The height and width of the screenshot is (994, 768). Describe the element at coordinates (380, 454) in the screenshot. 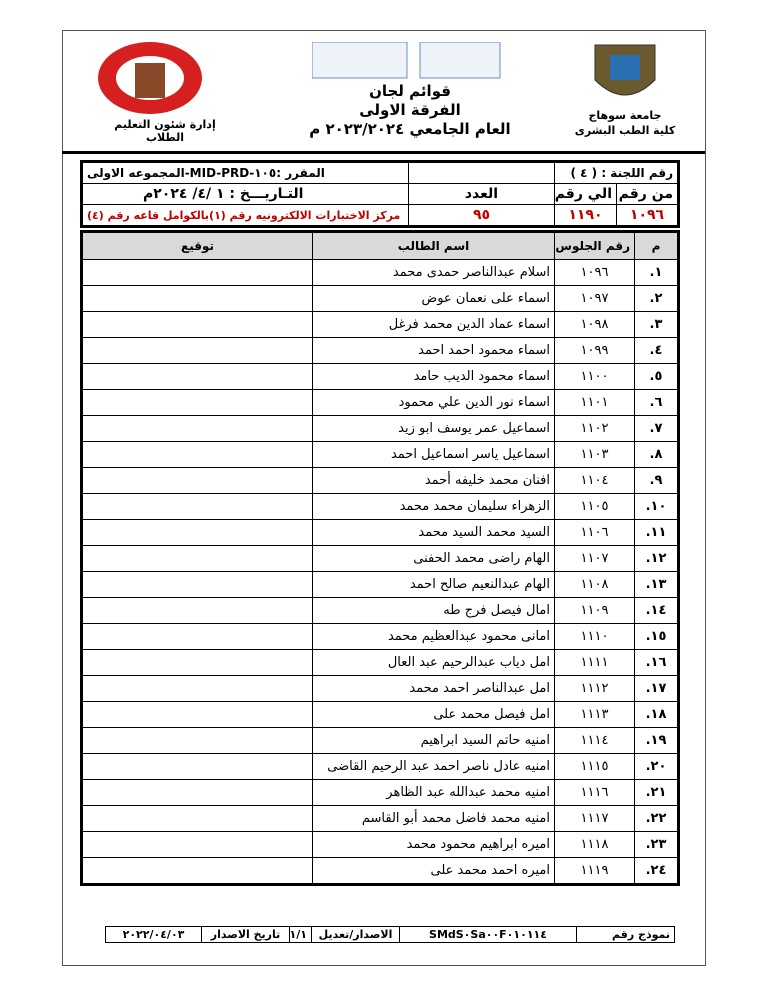

I see `student-row: ٨. ١١٠٣ اسماعيل ياسر اسماعيل احمد` at that location.